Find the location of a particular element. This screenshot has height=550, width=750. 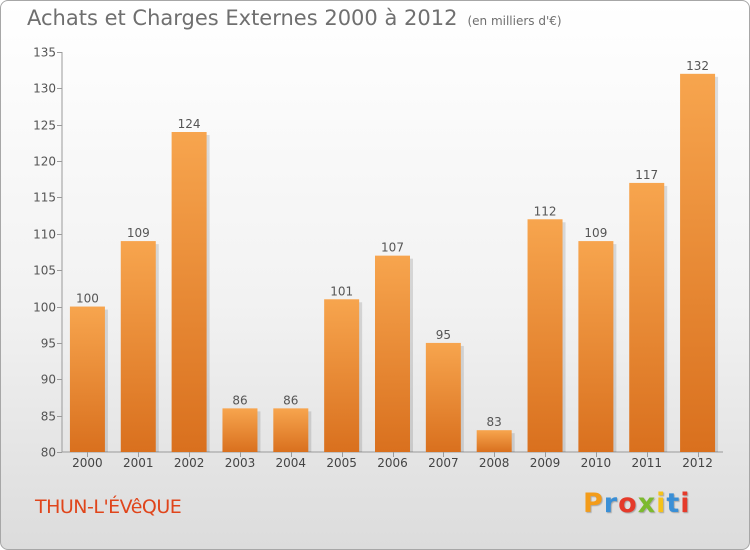

x-tick-label: 2010 is located at coordinates (596, 463).